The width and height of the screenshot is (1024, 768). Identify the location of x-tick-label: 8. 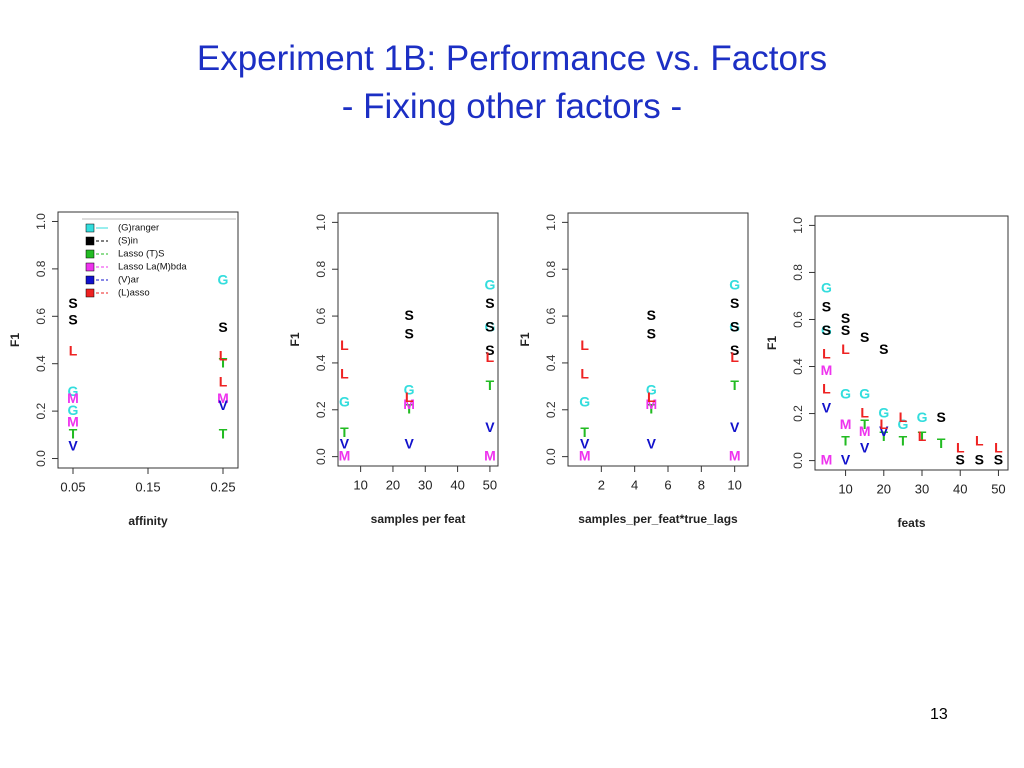
(701, 484).